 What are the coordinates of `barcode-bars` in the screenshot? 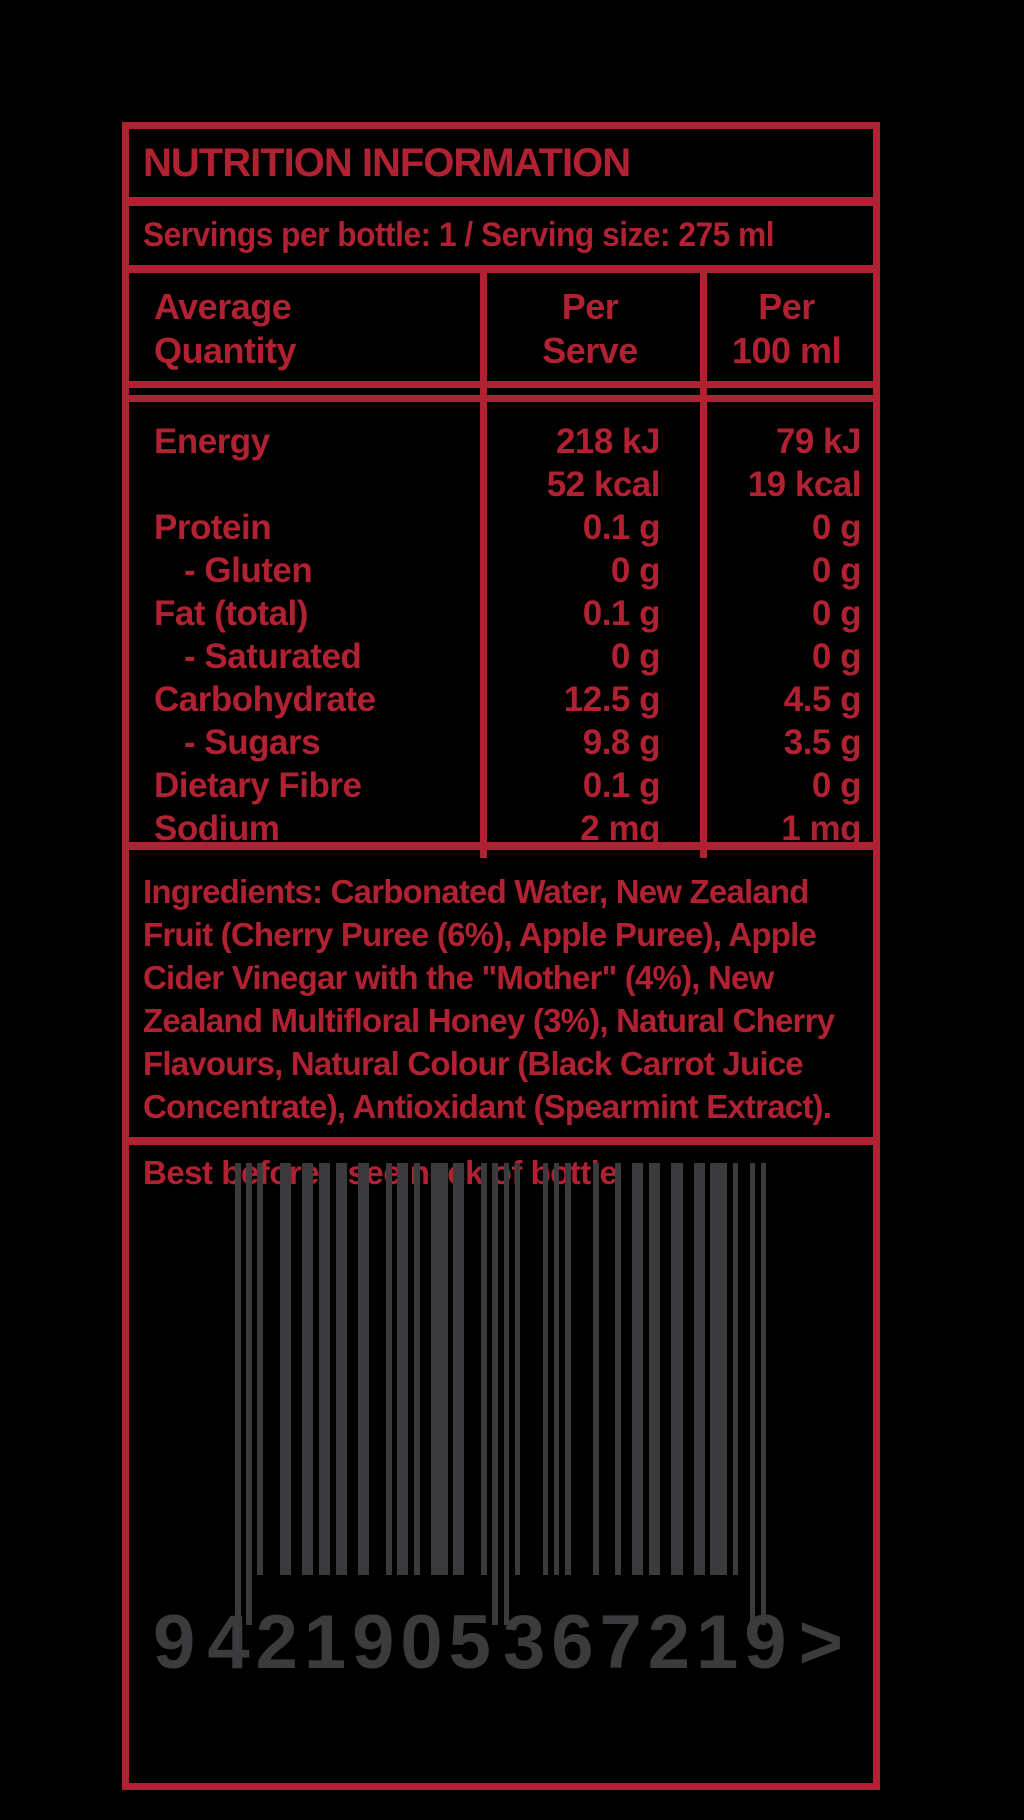 It's located at (501, 1394).